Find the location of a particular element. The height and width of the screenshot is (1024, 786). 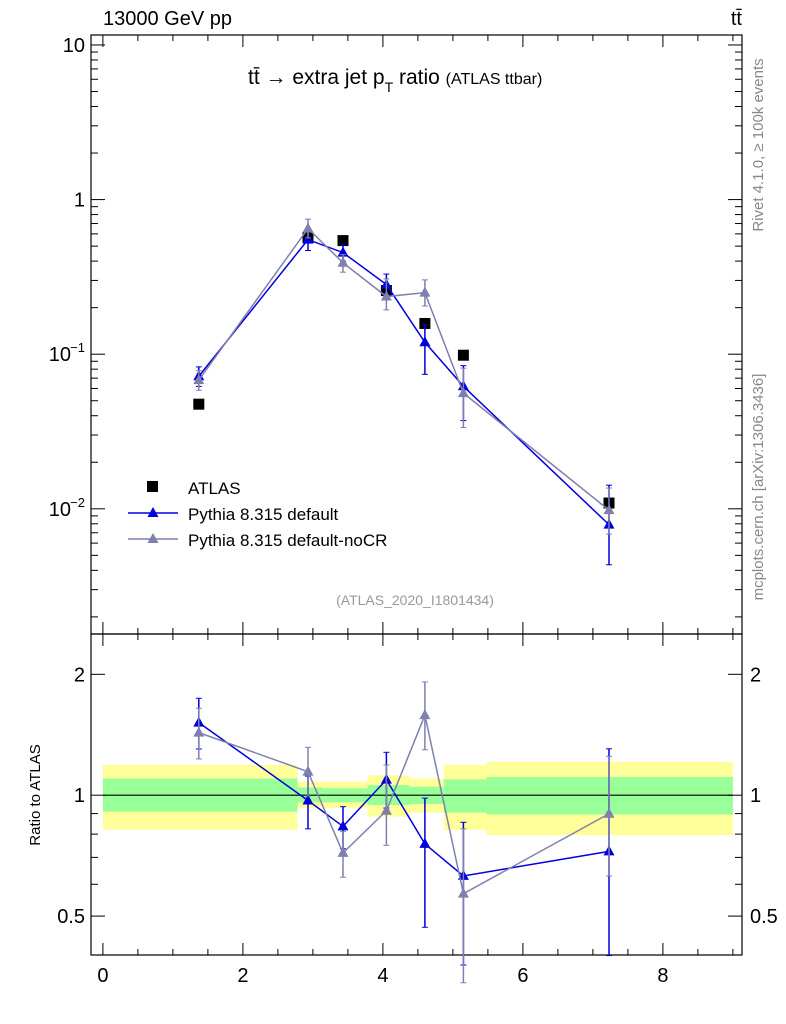

y-tick-exponent: −1 is located at coordinates (77, 347).